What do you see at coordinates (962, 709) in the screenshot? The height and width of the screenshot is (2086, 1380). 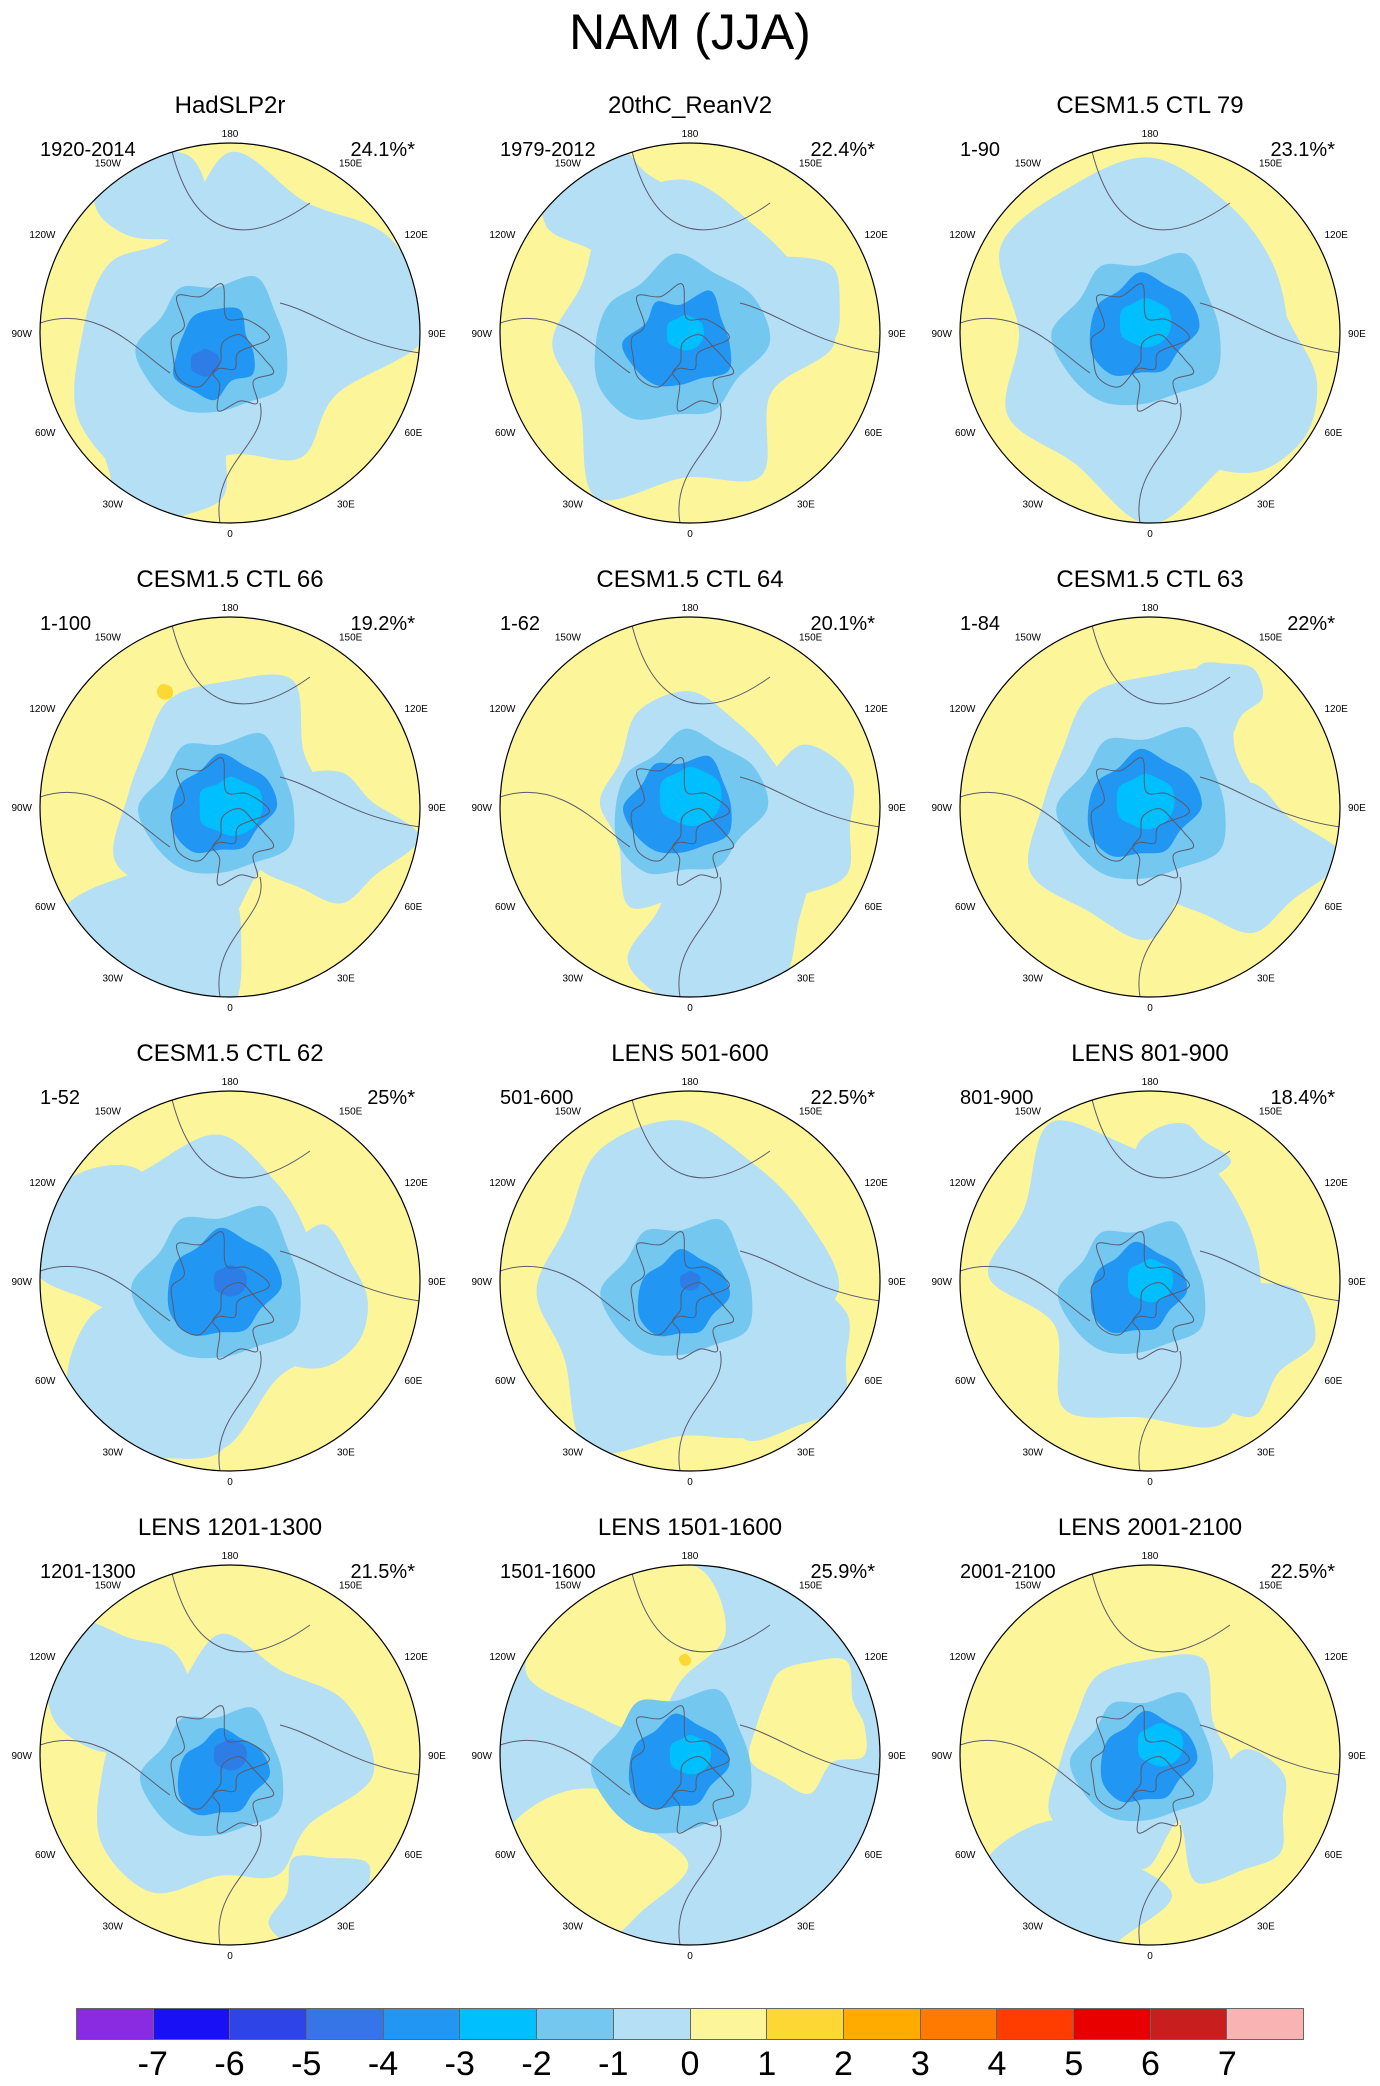 I see `longitude-label: 120W` at bounding box center [962, 709].